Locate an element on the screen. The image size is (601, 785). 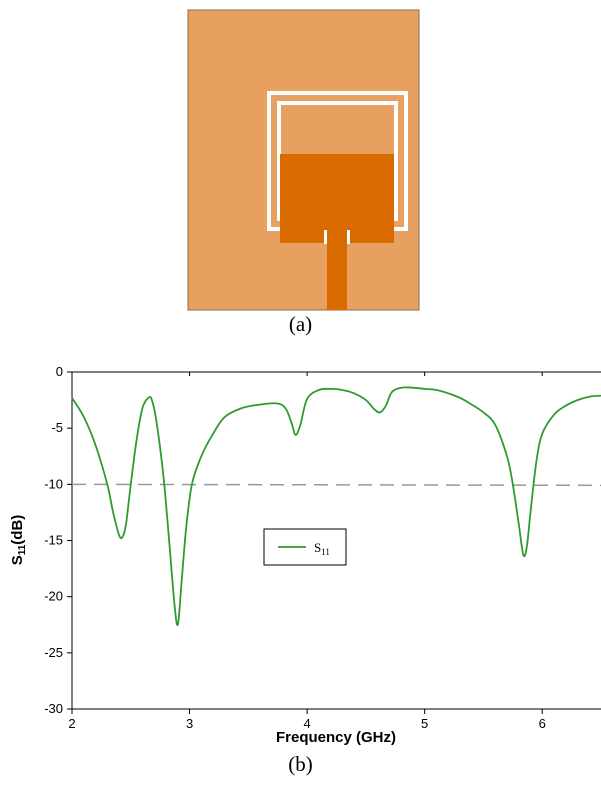
figure-a-caption: (a) is located at coordinates (300, 324).